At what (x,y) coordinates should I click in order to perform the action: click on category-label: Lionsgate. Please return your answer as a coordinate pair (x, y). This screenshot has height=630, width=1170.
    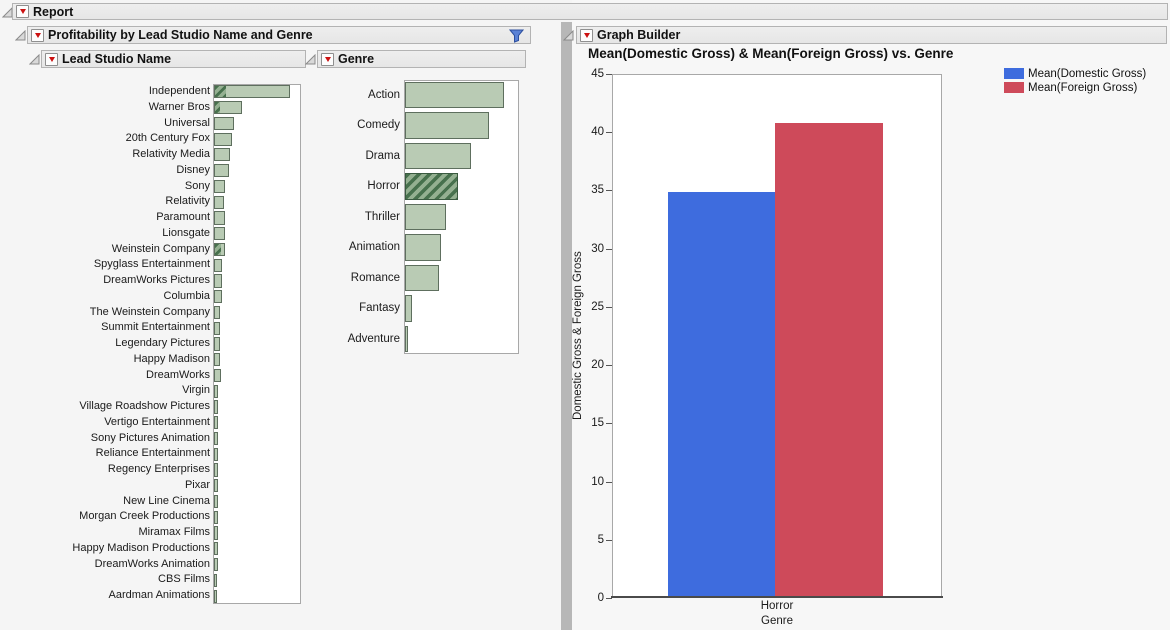
    Looking at the image, I should click on (186, 232).